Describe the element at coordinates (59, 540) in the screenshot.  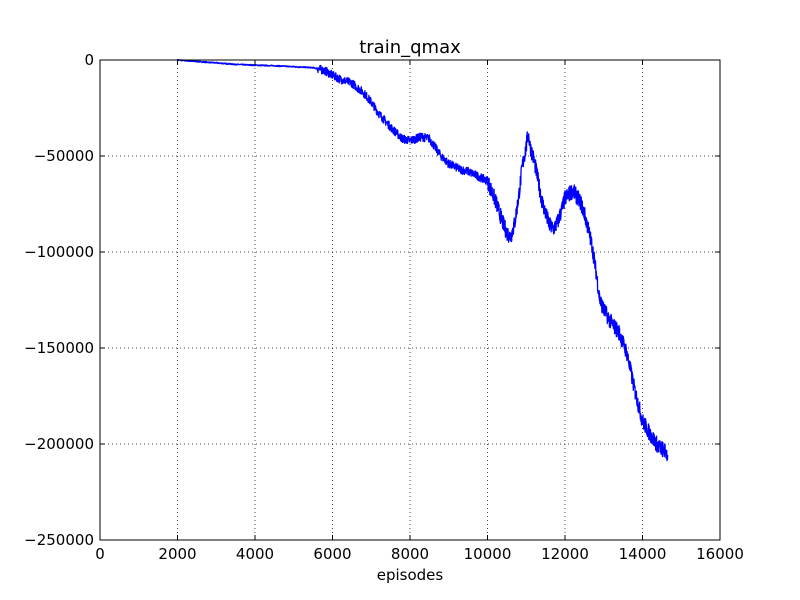
I see `y-tick-label: −250000` at that location.